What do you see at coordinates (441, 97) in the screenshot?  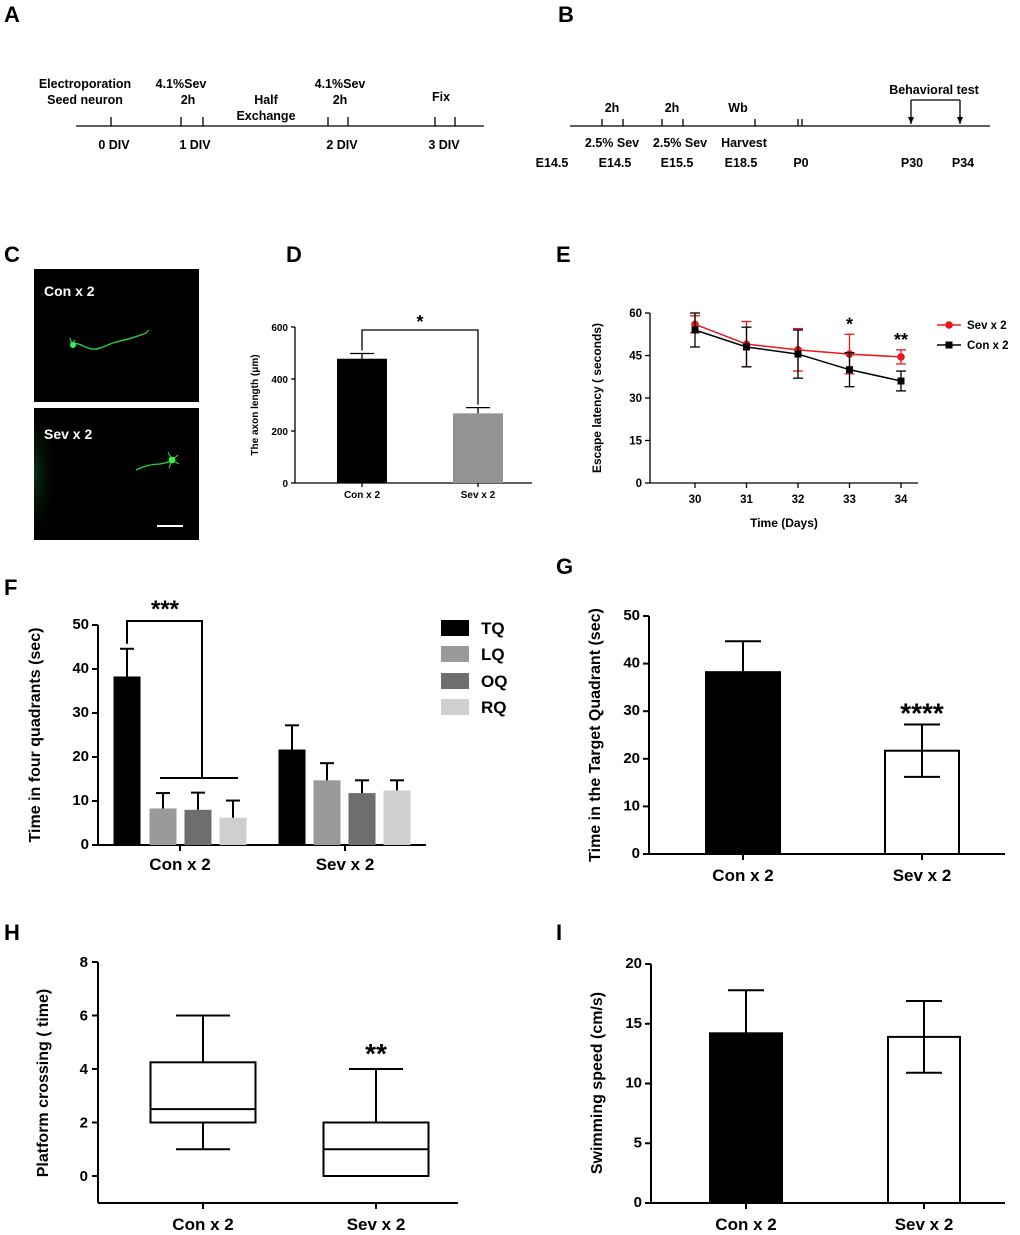 I see `label-fix: Fix` at bounding box center [441, 97].